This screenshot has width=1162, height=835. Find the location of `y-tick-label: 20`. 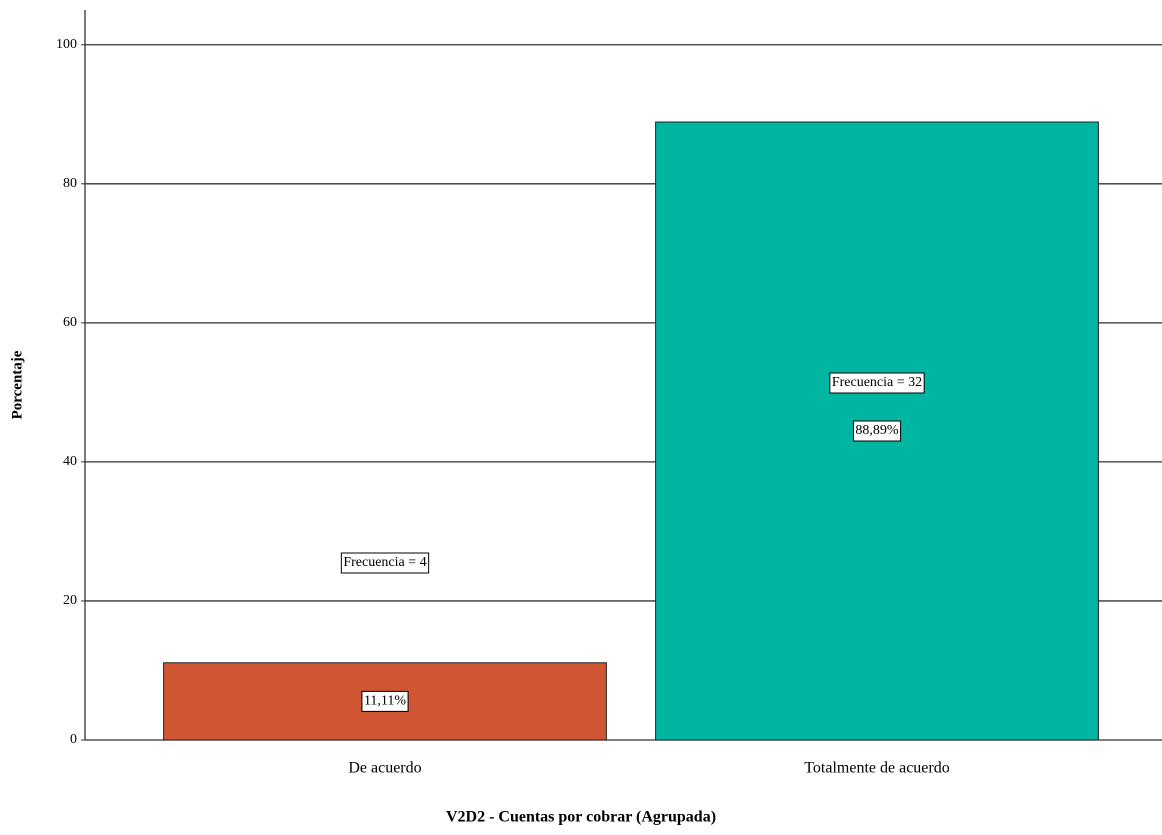

y-tick-label: 20 is located at coordinates (70, 600).